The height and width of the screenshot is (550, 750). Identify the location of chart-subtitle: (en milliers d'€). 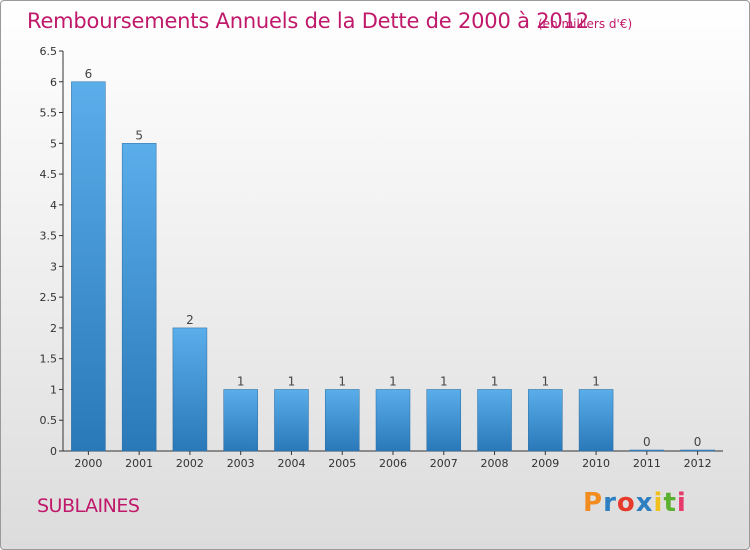
(585, 24).